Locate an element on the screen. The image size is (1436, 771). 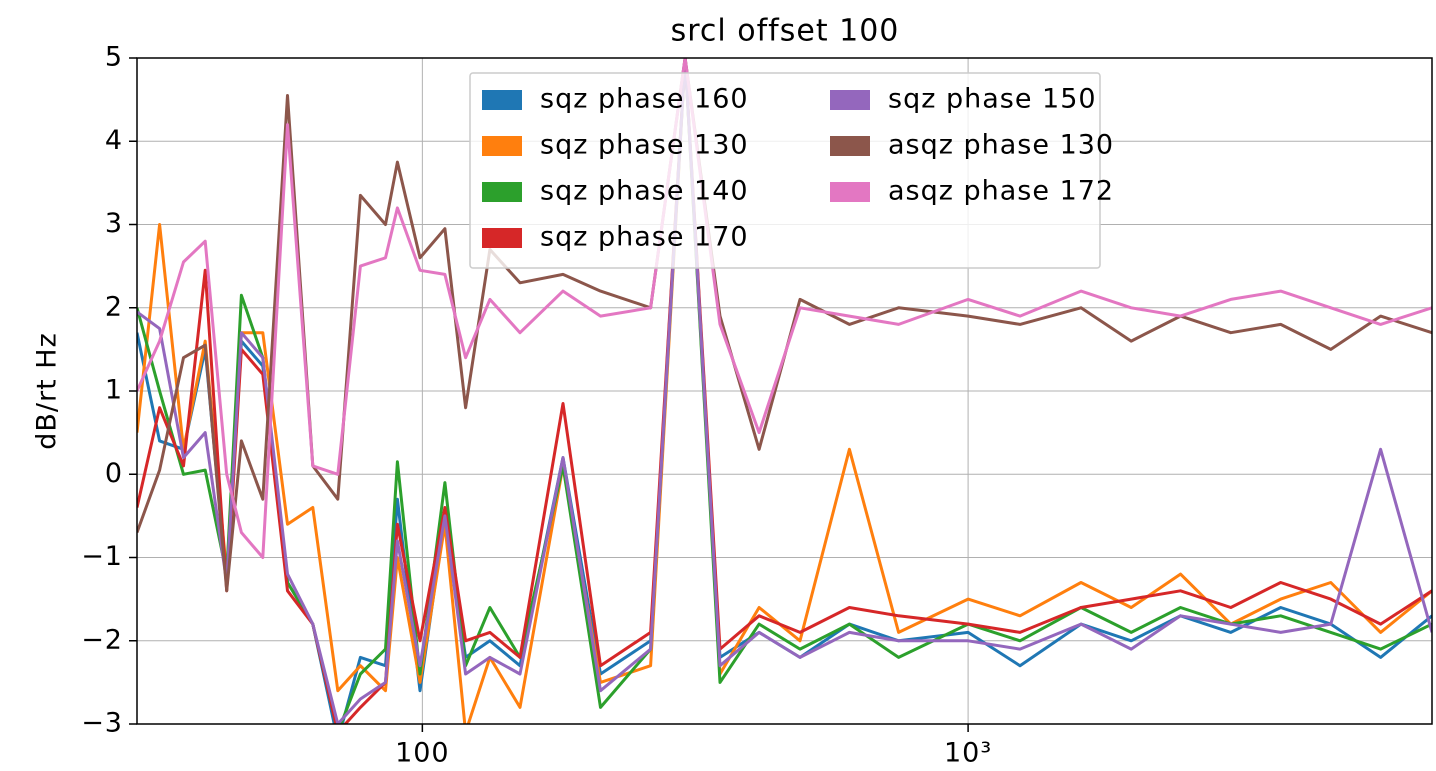
y-tick-label: −2 is located at coordinates (102, 639).